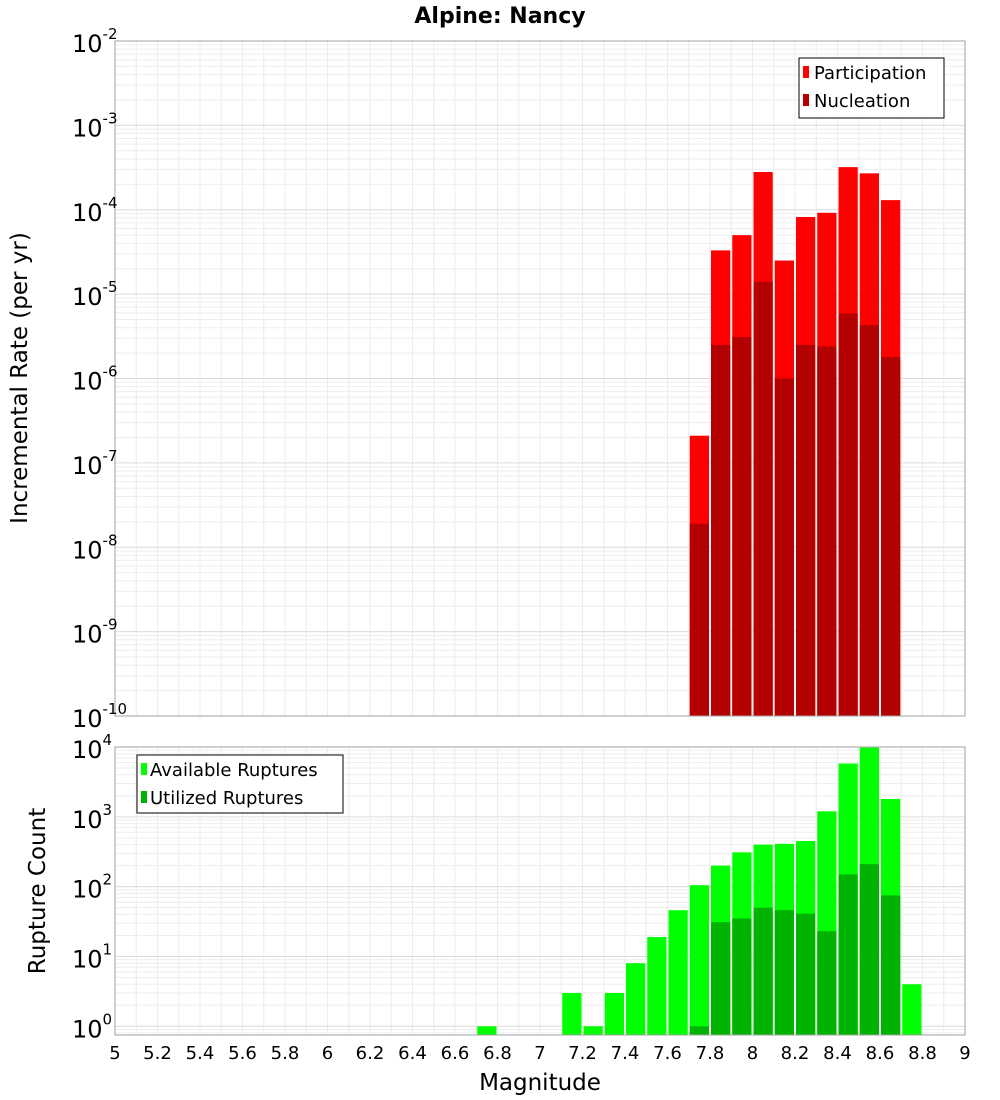 The image size is (1000, 1100). What do you see at coordinates (625, 1053) in the screenshot?
I see `x-tick-label: 7.4` at bounding box center [625, 1053].